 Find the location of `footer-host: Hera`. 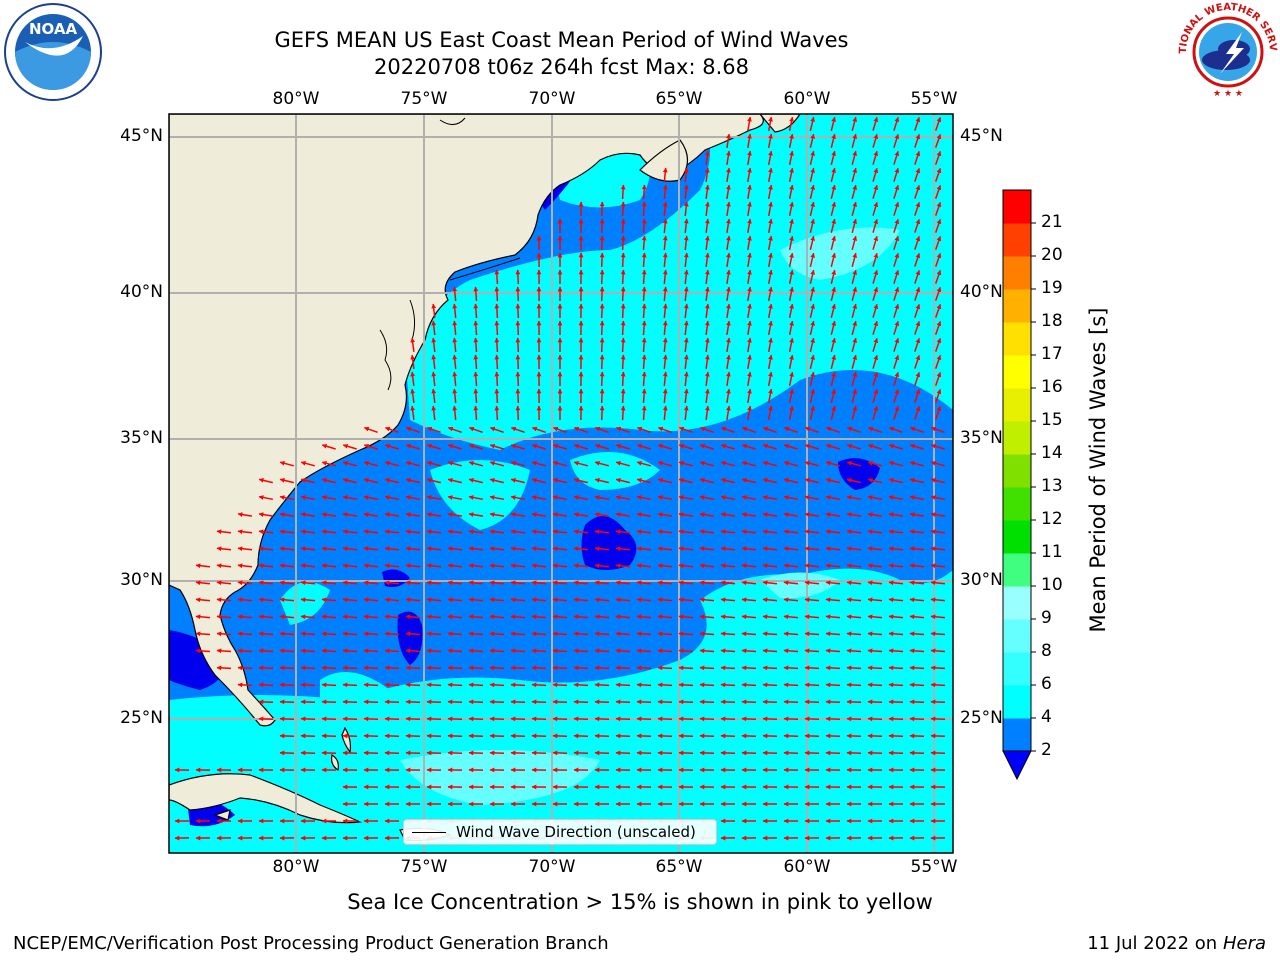

footer-host: Hera is located at coordinates (1244, 943).